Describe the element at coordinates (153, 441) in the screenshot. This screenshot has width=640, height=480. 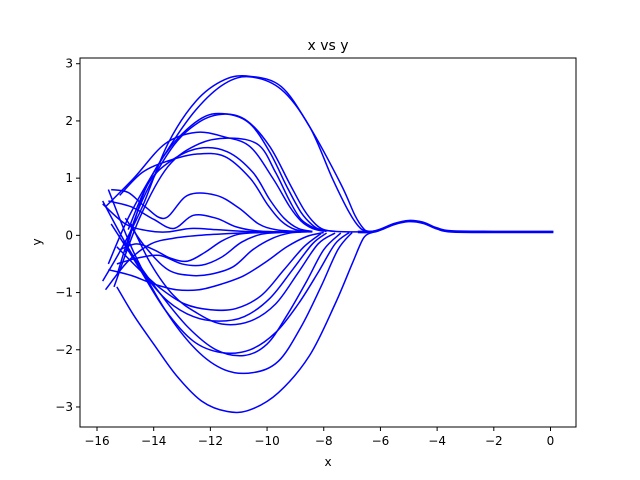
I see `x-tick-label: −14` at that location.